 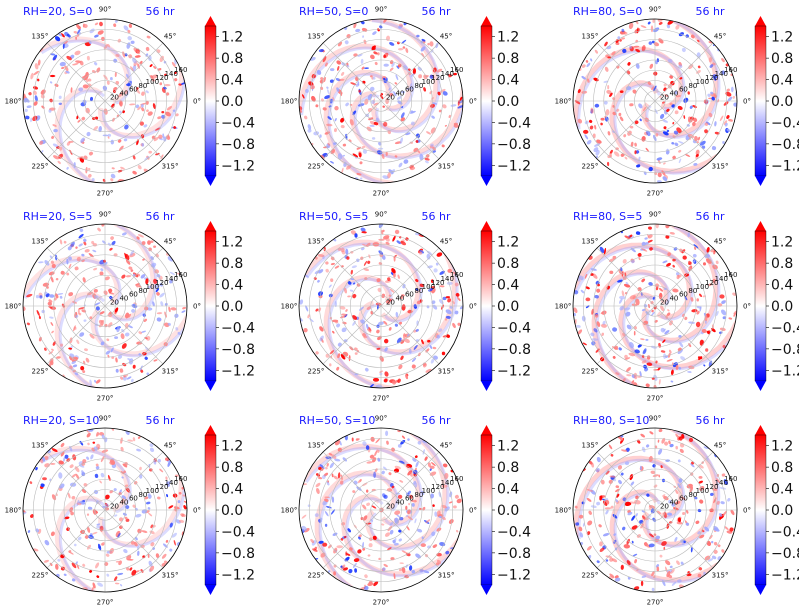 What do you see at coordinates (486, 101) in the screenshot?
I see `colorbar-gradient` at bounding box center [486, 101].